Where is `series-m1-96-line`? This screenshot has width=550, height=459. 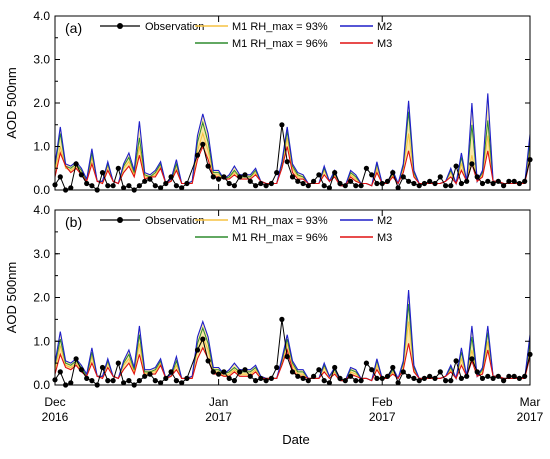 series-m1-96-line is located at coordinates (292, 343).